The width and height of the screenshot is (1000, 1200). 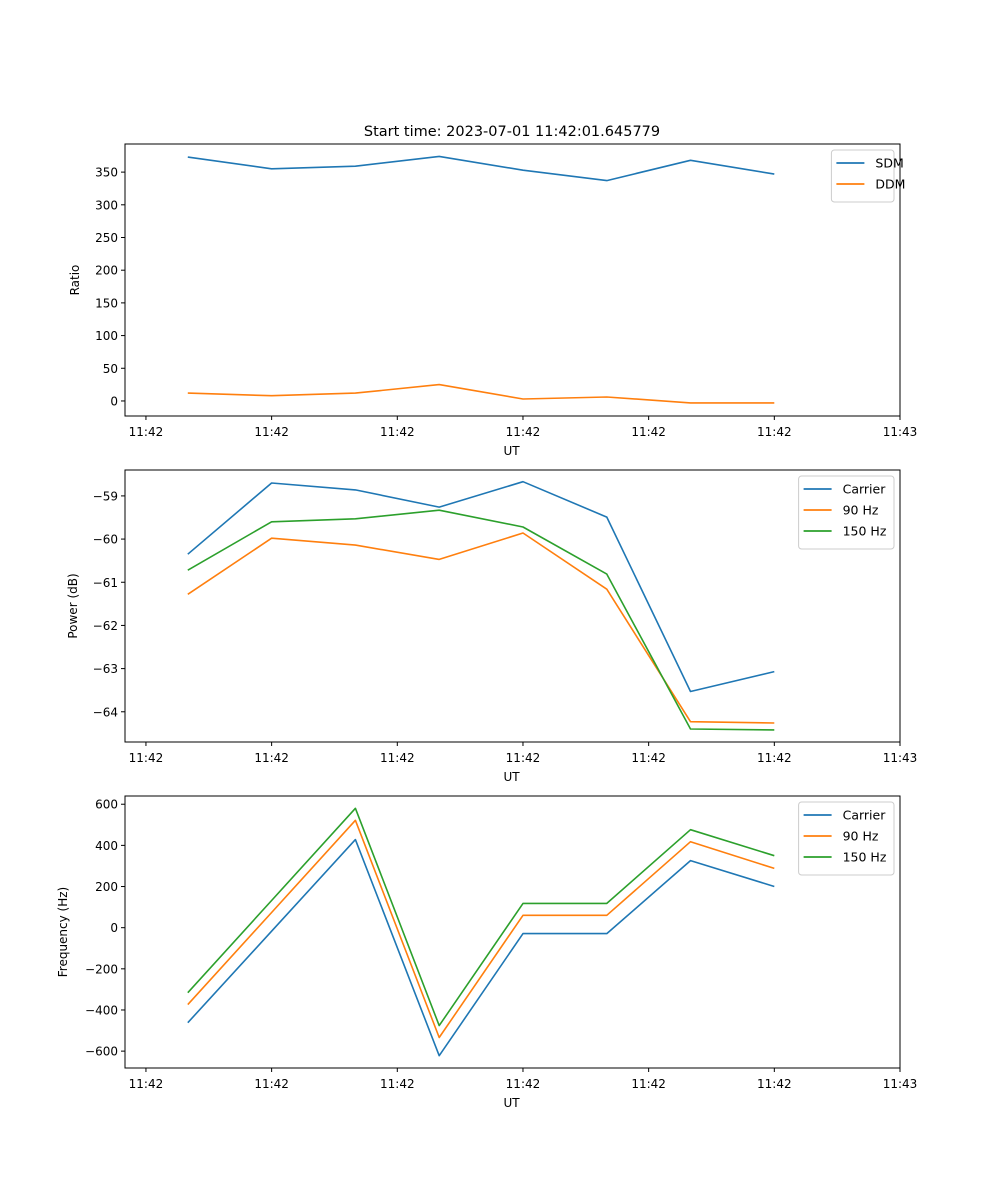 I want to click on y-tick-label: −59, so click(x=105, y=496).